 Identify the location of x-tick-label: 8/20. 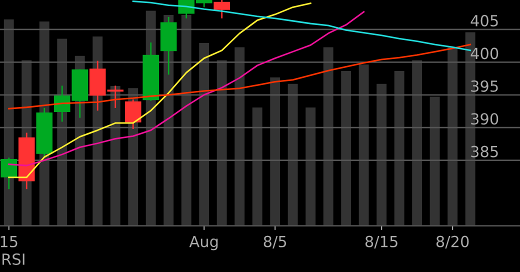
(452, 242).